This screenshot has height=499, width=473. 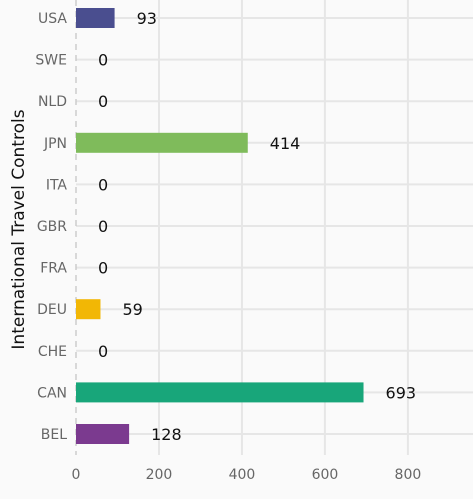 I want to click on x-tick-label: 0, so click(x=76, y=475).